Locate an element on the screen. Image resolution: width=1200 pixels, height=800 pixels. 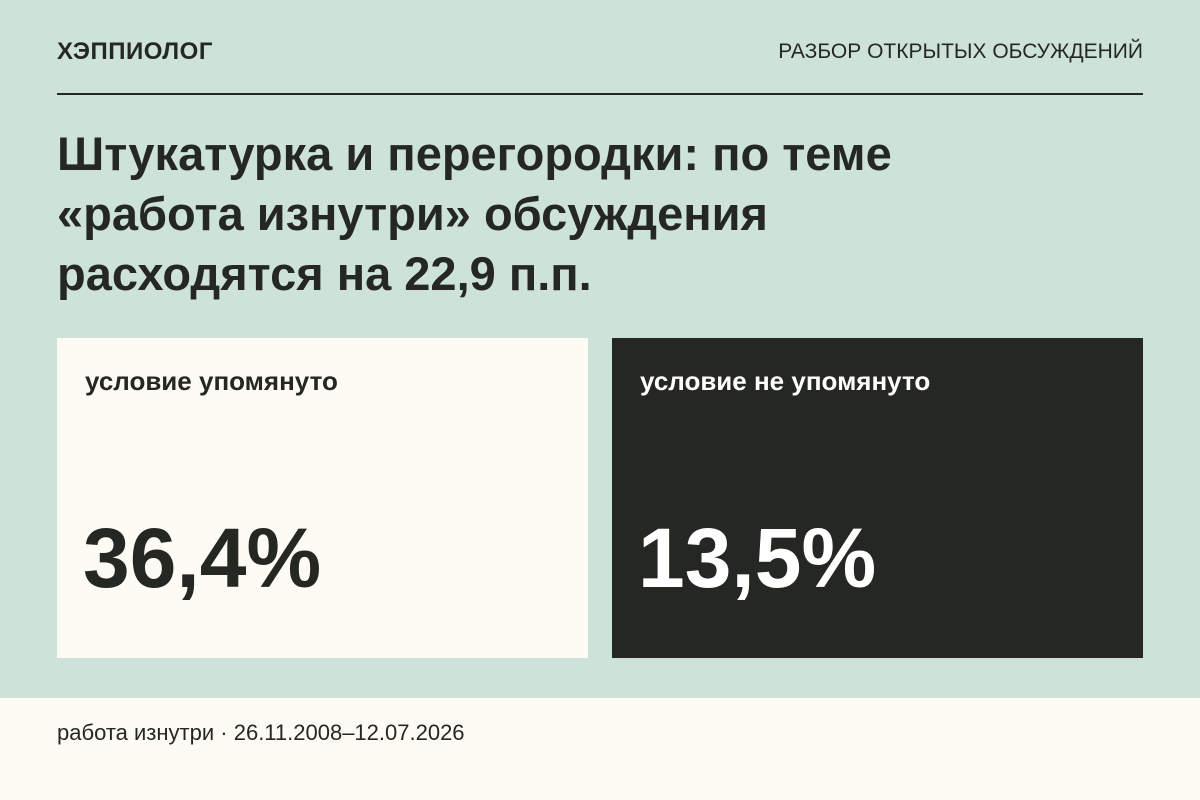
title-line: «работа изнутри» обсуждения is located at coordinates (412, 213).